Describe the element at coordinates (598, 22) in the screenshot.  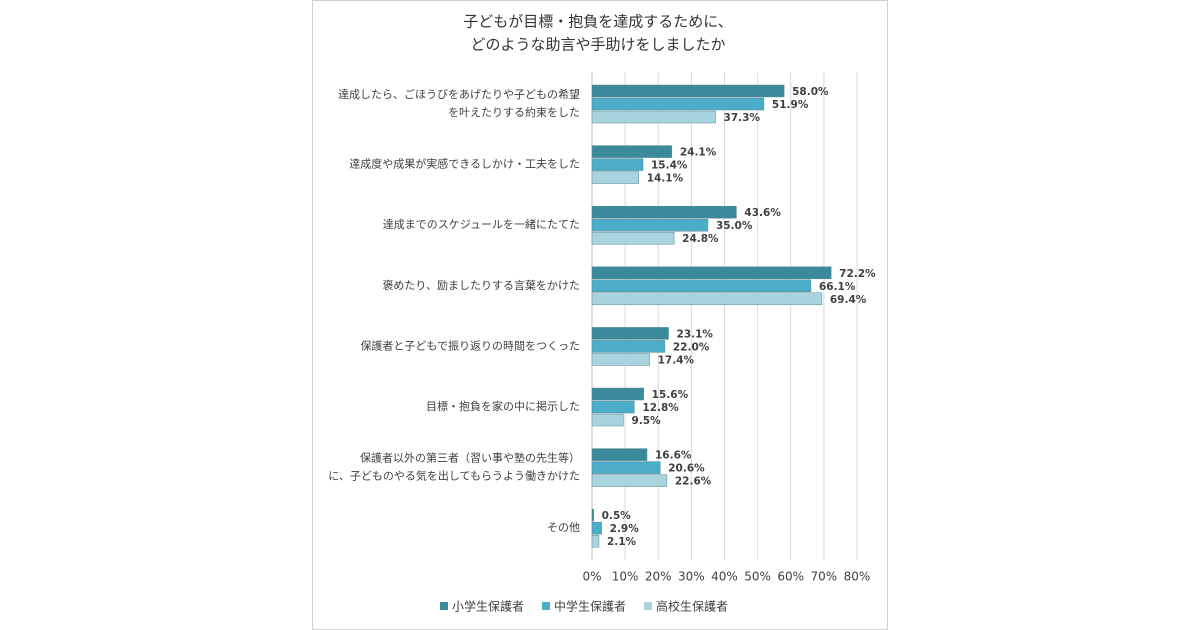
I see `chart-title: 子どもが目標・抱負を達成するために、` at that location.